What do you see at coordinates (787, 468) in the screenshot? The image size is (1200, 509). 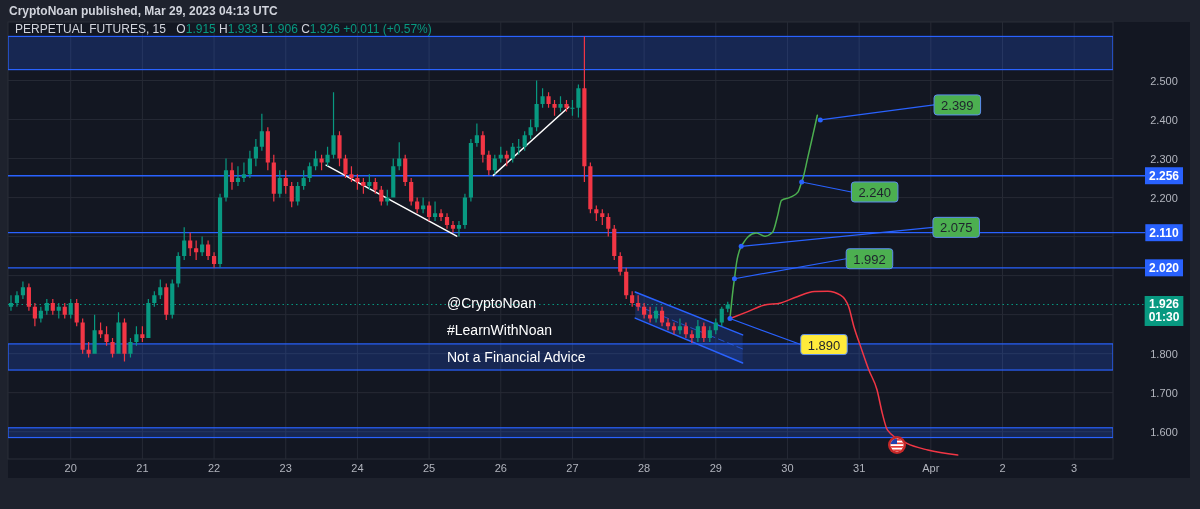 I see `x-tick-label: 30` at bounding box center [787, 468].